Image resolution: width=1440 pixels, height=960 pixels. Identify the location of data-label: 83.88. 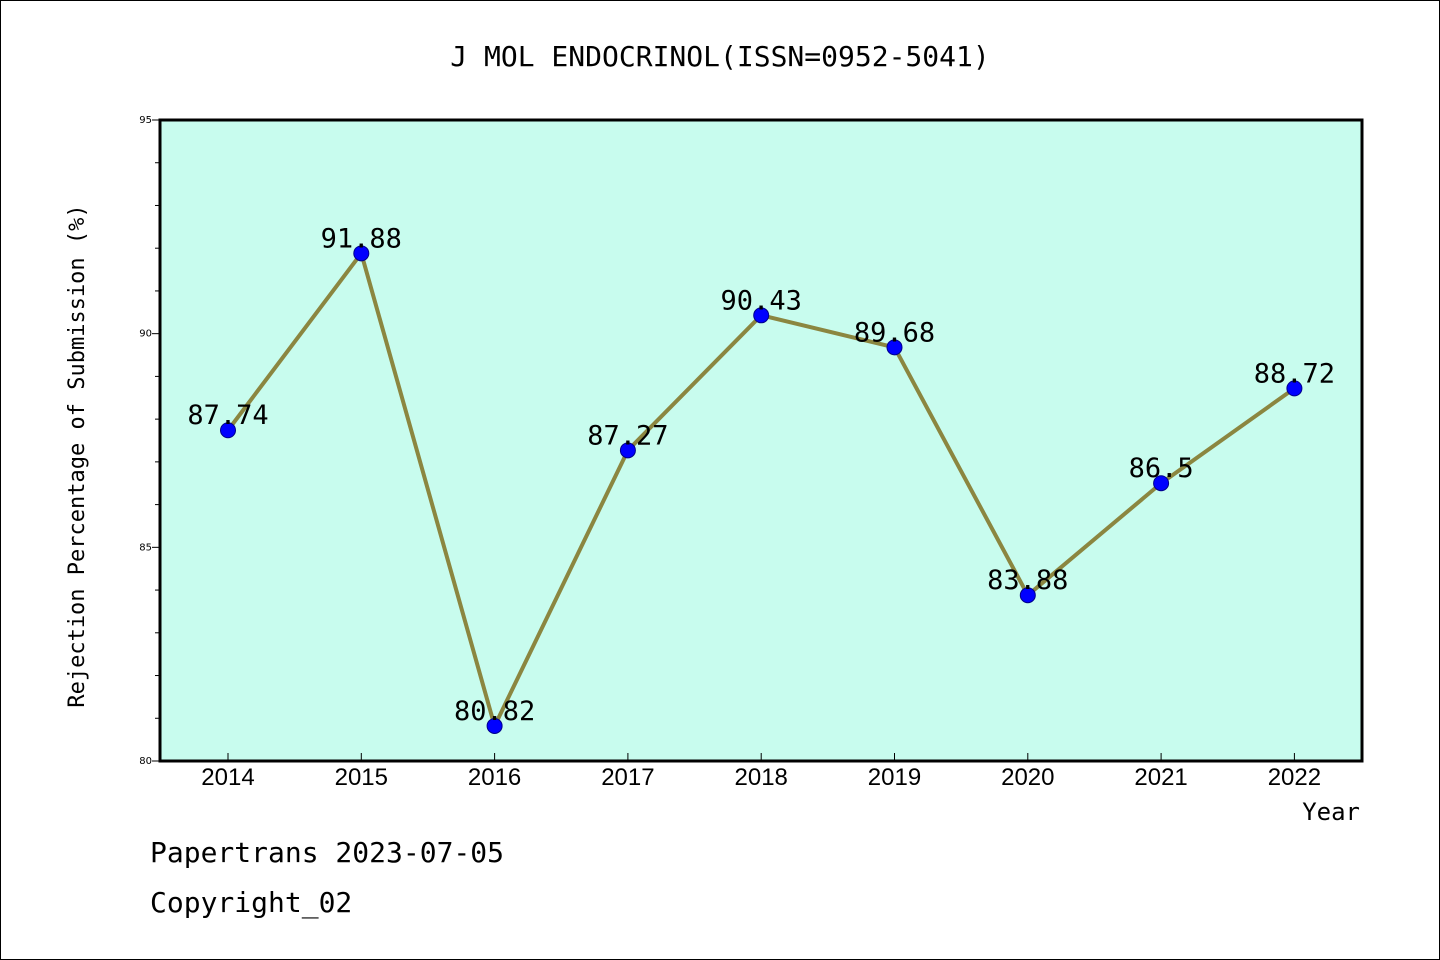
(1027, 580).